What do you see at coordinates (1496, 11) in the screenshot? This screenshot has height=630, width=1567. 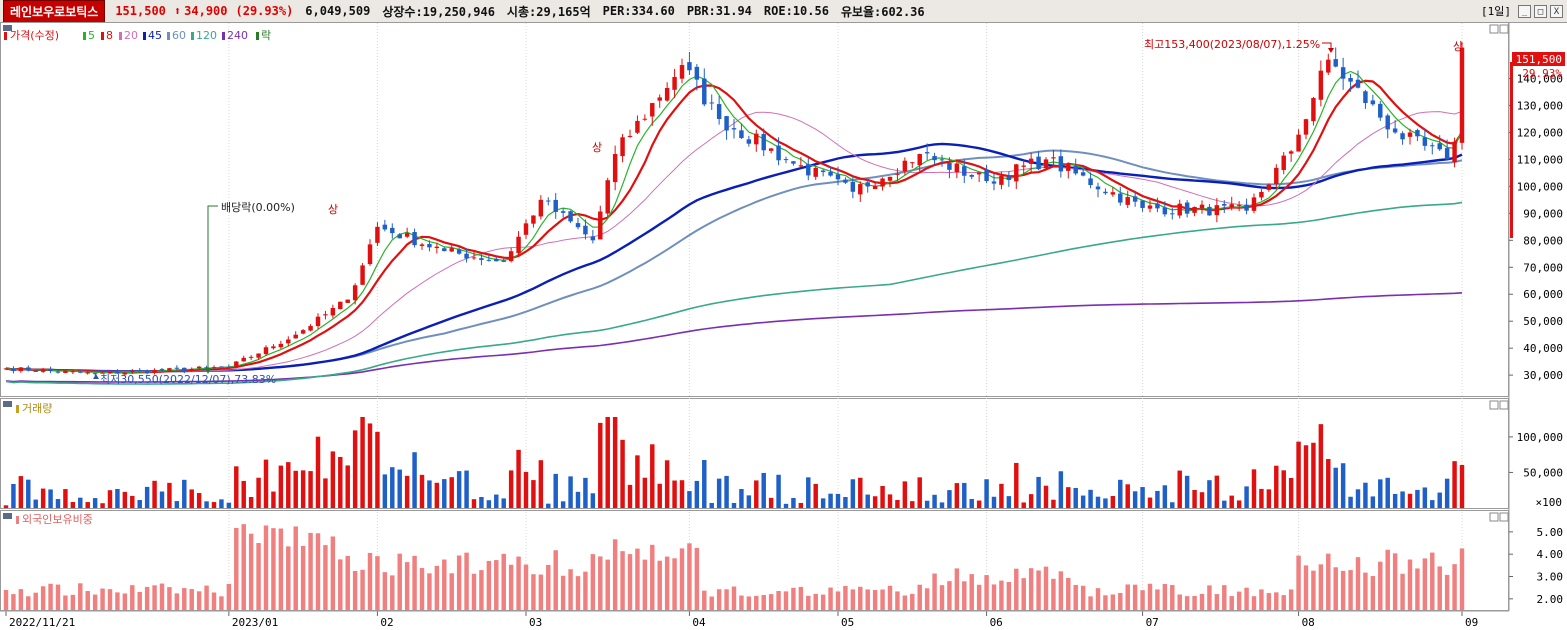 I see `period-selector: [1일]` at bounding box center [1496, 11].